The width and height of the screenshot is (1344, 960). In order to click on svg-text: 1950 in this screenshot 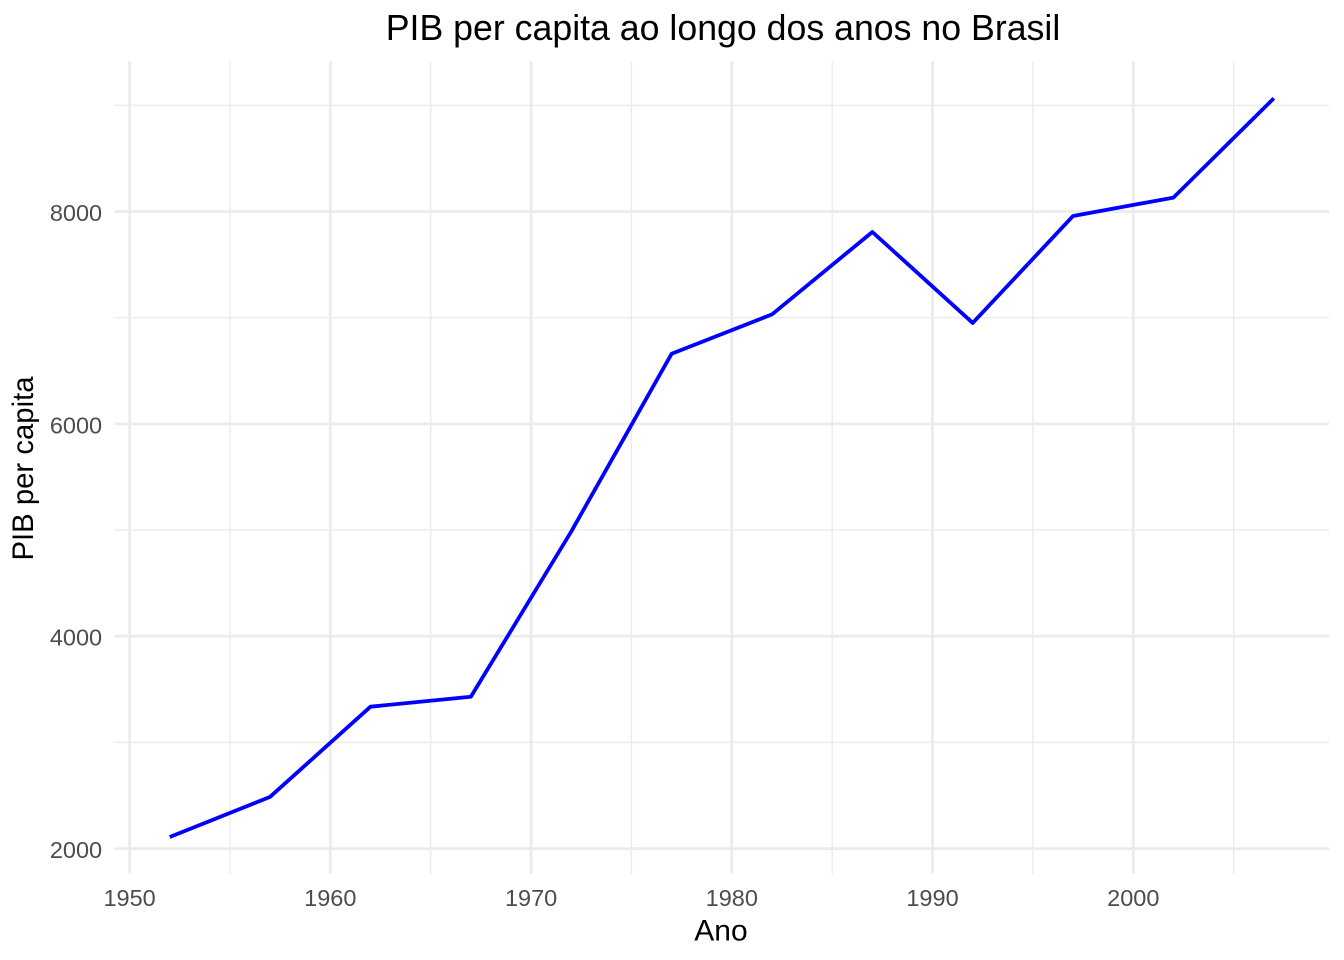, I will do `click(129, 898)`.